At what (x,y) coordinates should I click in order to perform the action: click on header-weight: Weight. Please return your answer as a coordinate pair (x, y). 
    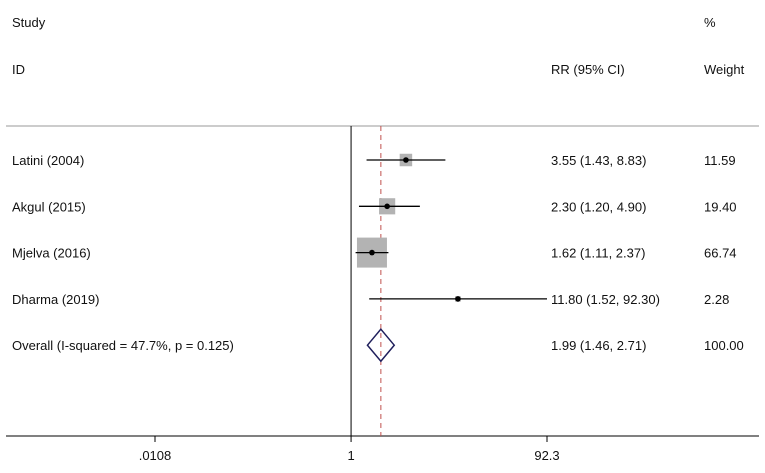
    Looking at the image, I should click on (724, 69).